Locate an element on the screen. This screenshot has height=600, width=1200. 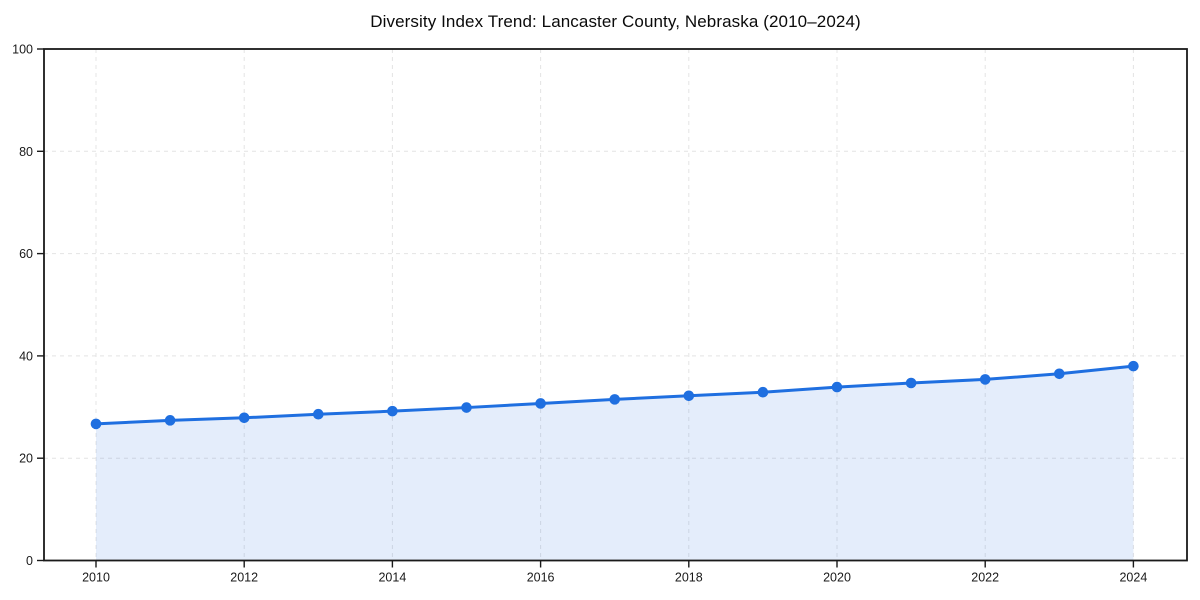
x-tick-label: 2016 is located at coordinates (541, 578).